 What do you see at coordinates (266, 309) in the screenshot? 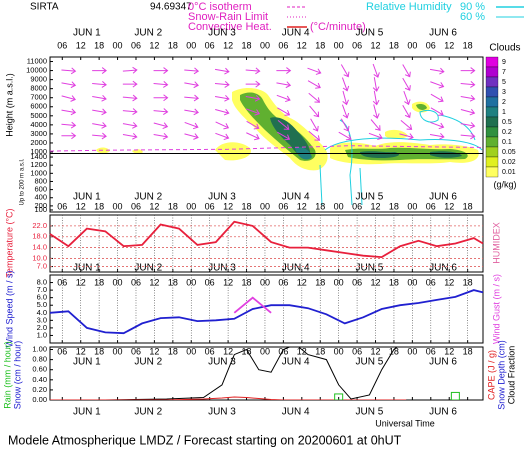
I see `wind-frame` at bounding box center [266, 309].